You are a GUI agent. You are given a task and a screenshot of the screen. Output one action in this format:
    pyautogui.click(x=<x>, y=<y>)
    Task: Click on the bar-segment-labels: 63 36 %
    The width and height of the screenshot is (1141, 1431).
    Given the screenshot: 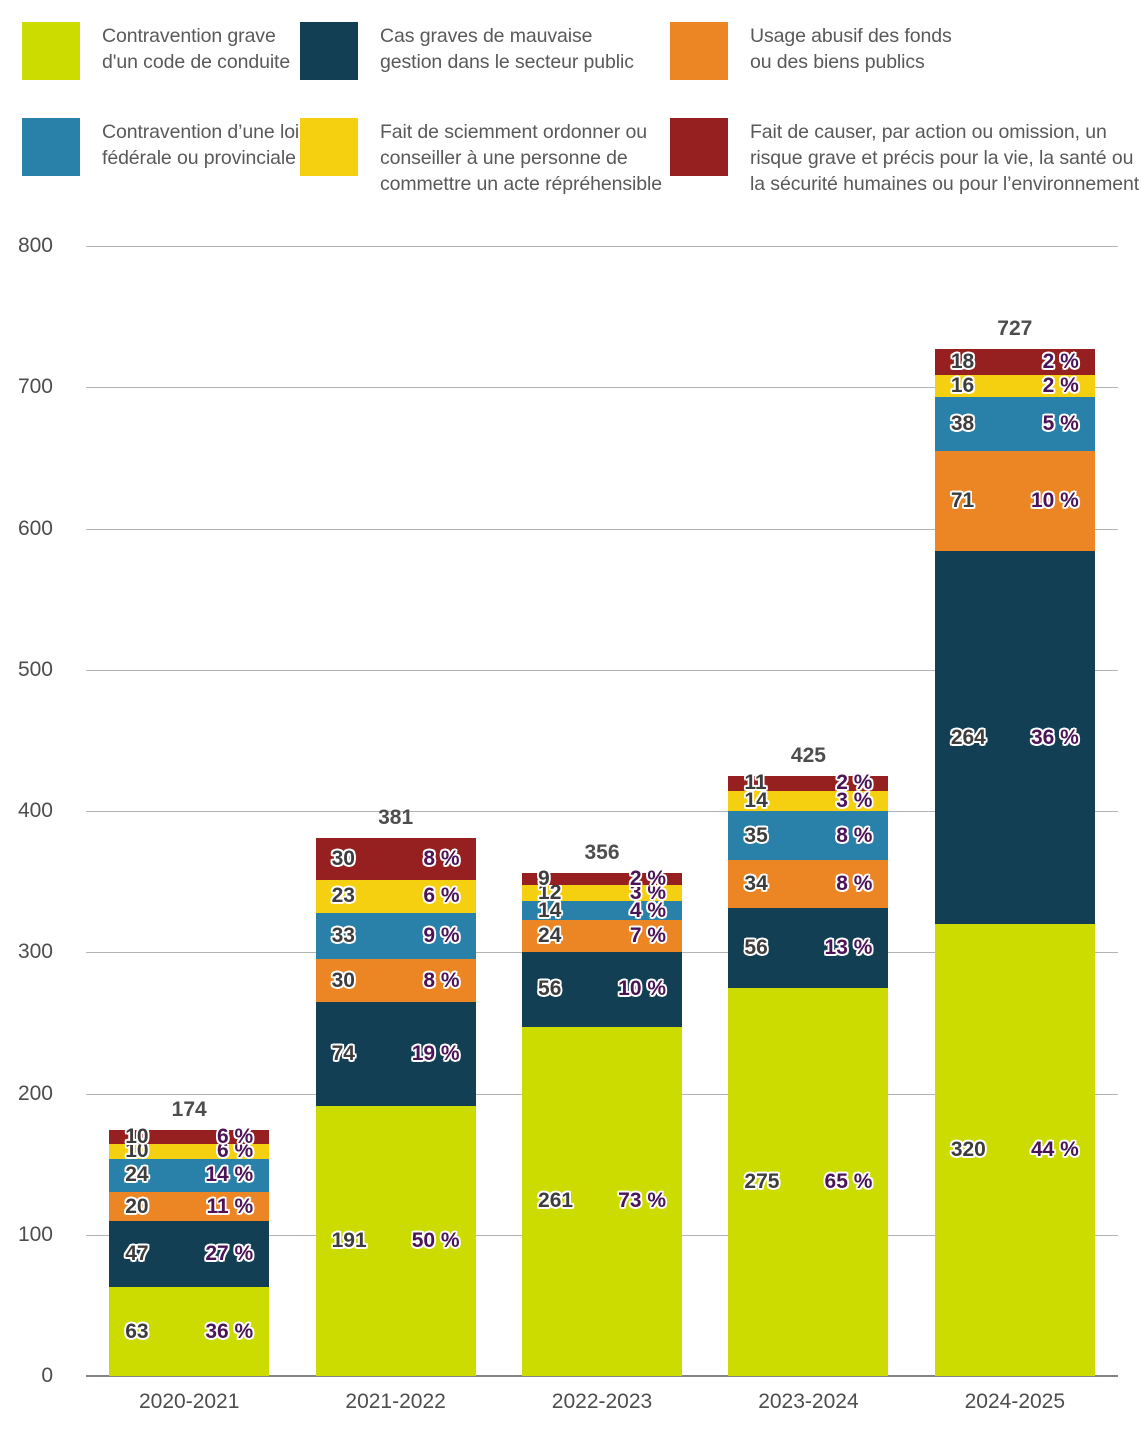 What is the action you would take?
    pyautogui.click(x=189, y=1332)
    